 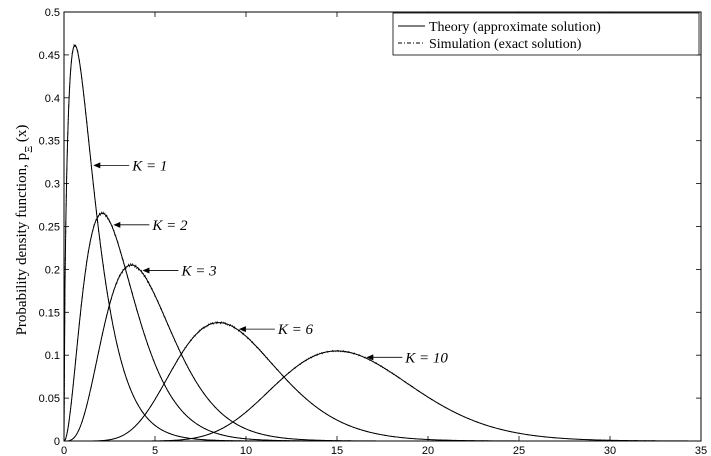 What do you see at coordinates (64, 450) in the screenshot?
I see `x-tick-label: 0` at bounding box center [64, 450].